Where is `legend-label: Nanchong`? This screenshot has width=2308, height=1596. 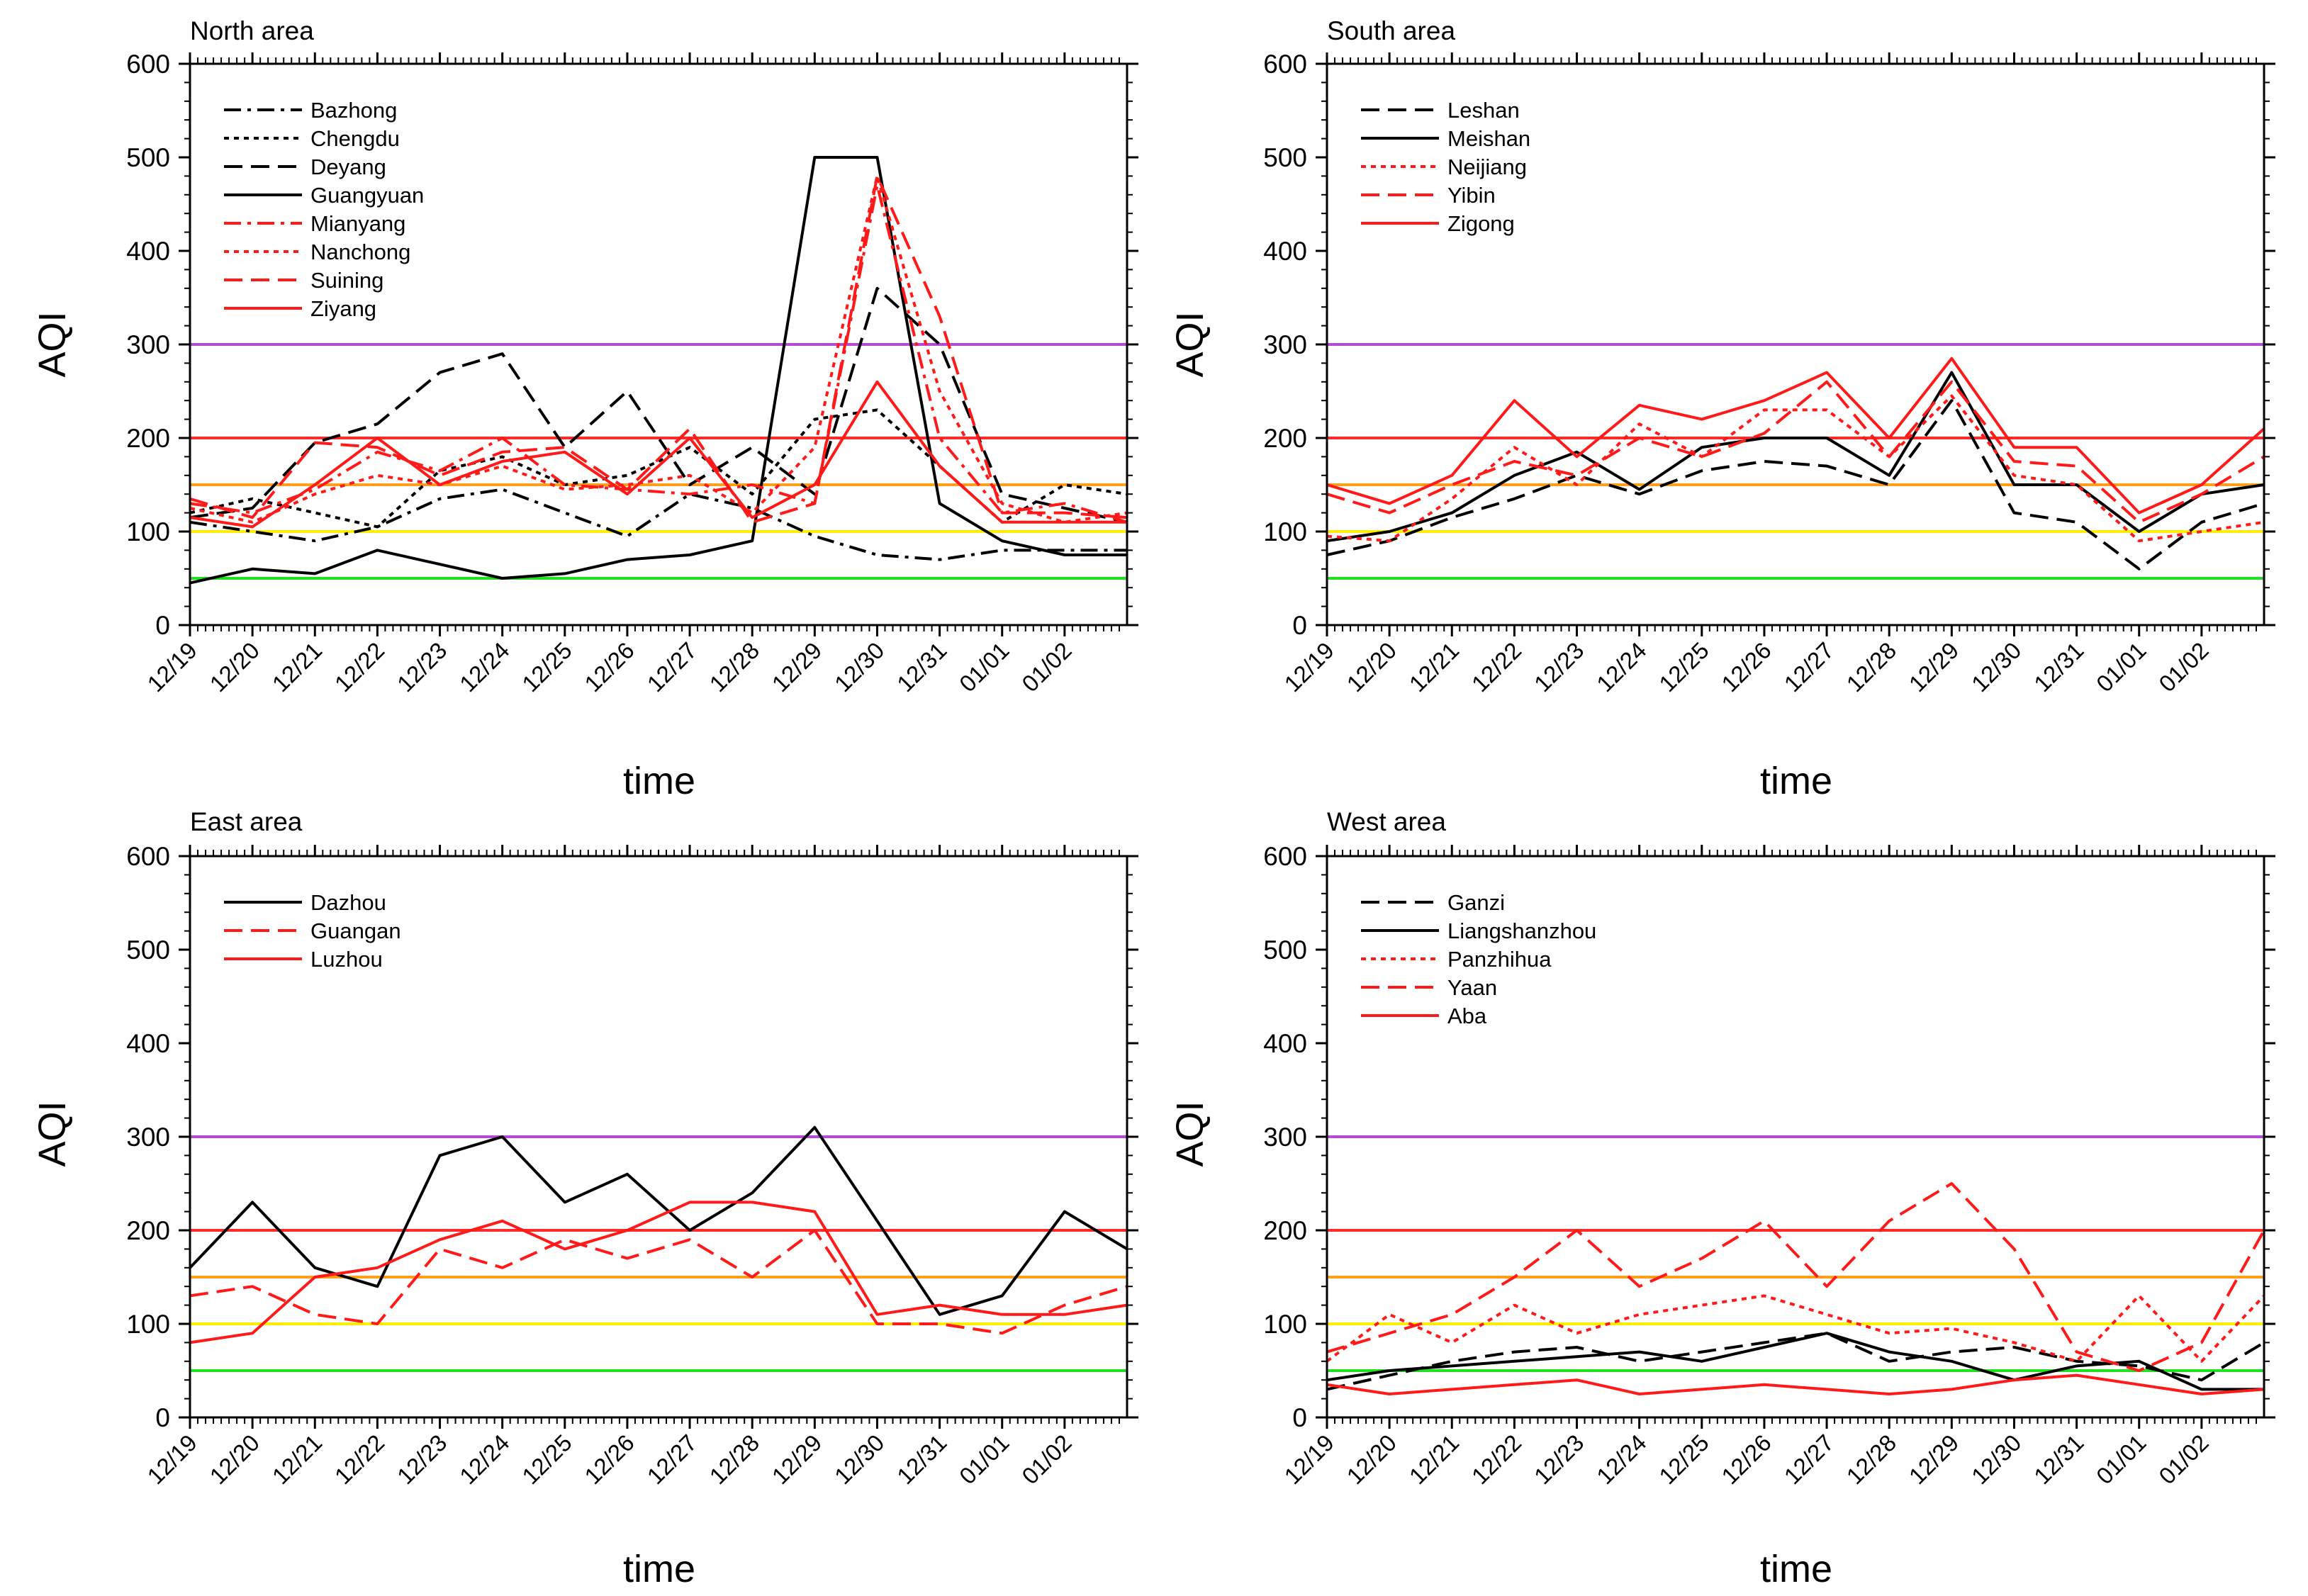 legend-label: Nanchong is located at coordinates (360, 252).